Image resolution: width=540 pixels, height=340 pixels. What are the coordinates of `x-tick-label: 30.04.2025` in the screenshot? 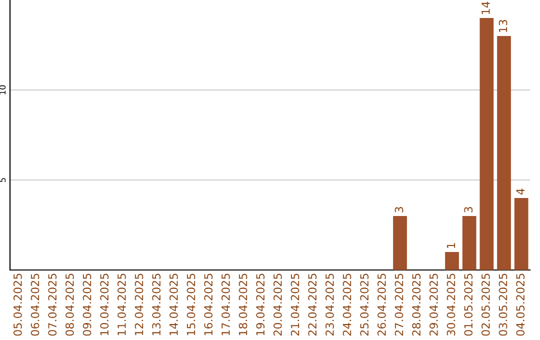 It's located at (451, 305).